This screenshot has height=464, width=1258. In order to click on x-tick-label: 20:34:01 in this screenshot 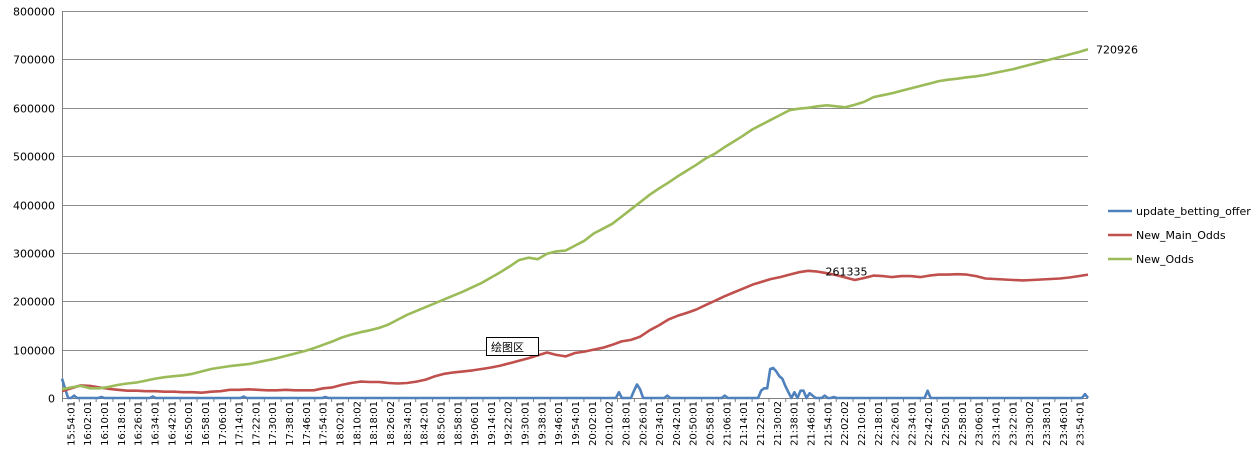, I will do `click(660, 423)`.